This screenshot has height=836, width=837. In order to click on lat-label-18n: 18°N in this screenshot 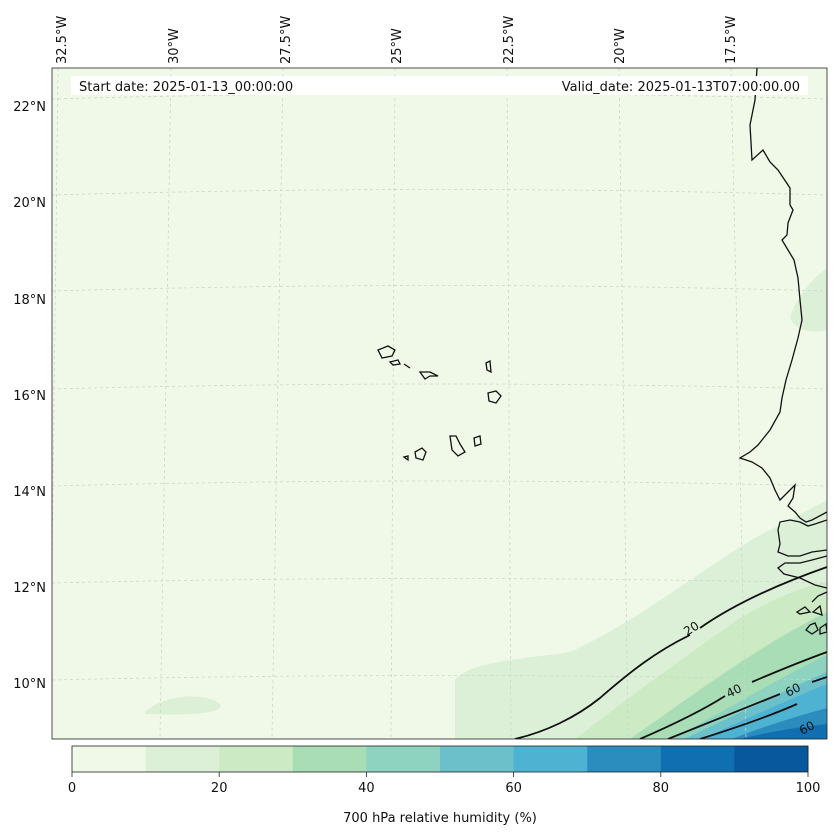, I will do `click(29, 300)`.